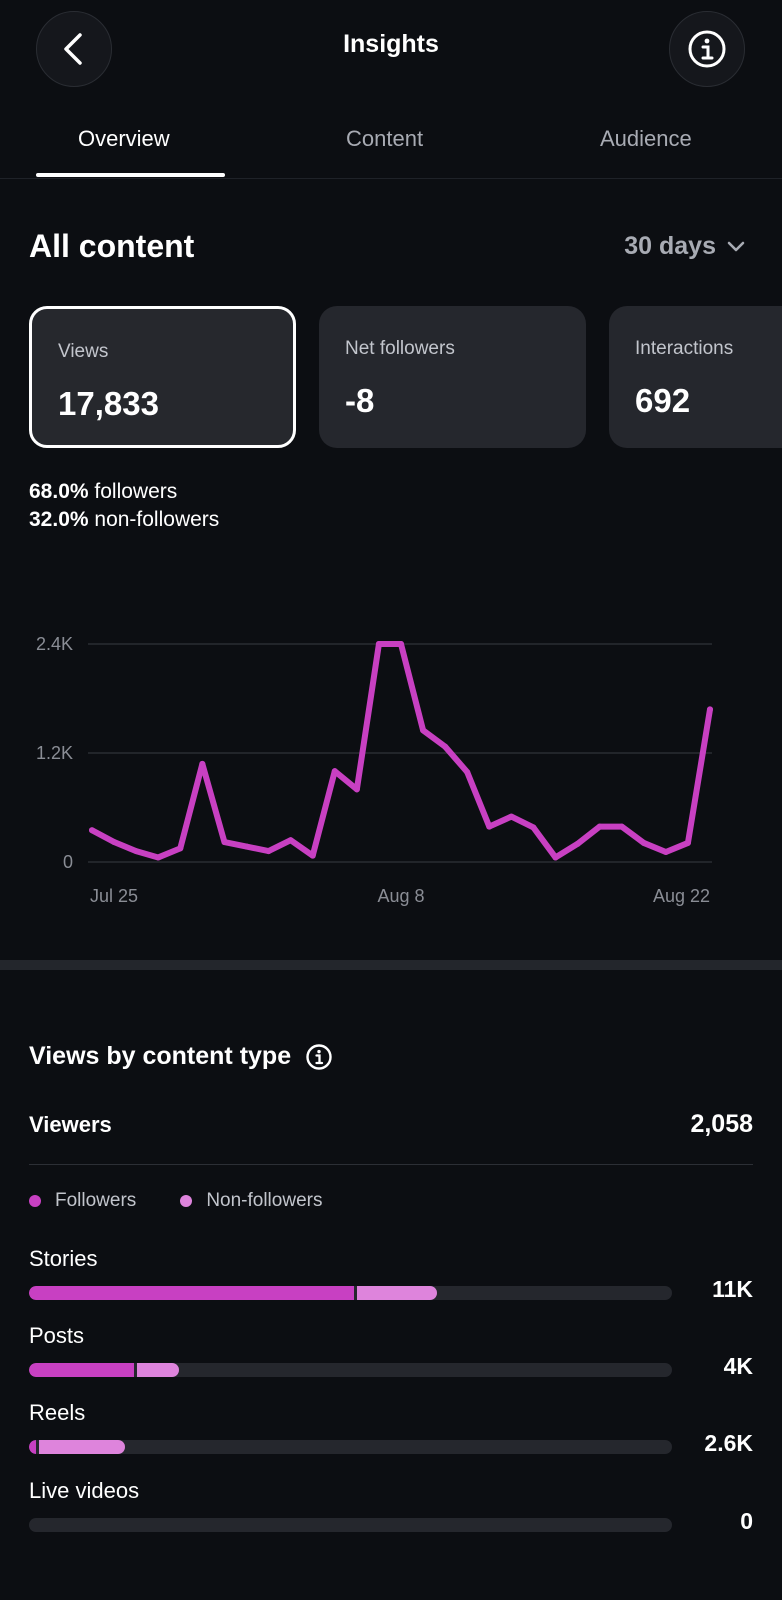 This screenshot has height=1600, width=782. What do you see at coordinates (112, 246) in the screenshot?
I see `section-title: All content` at bounding box center [112, 246].